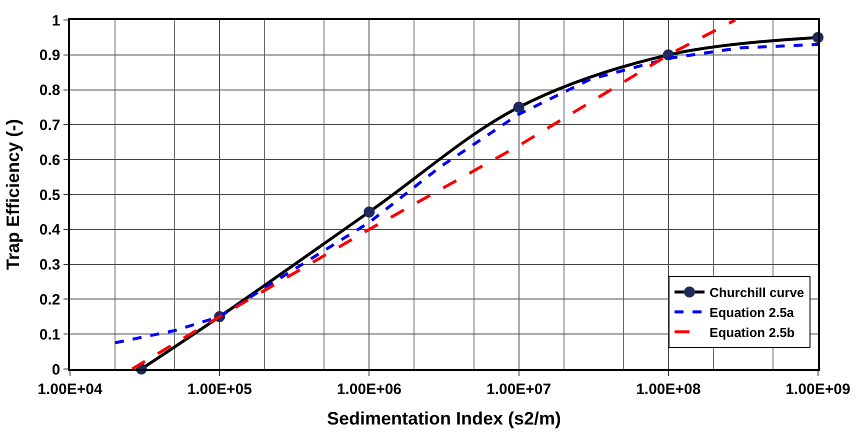  I want to click on legend-label: Churchill curve, so click(757, 292).